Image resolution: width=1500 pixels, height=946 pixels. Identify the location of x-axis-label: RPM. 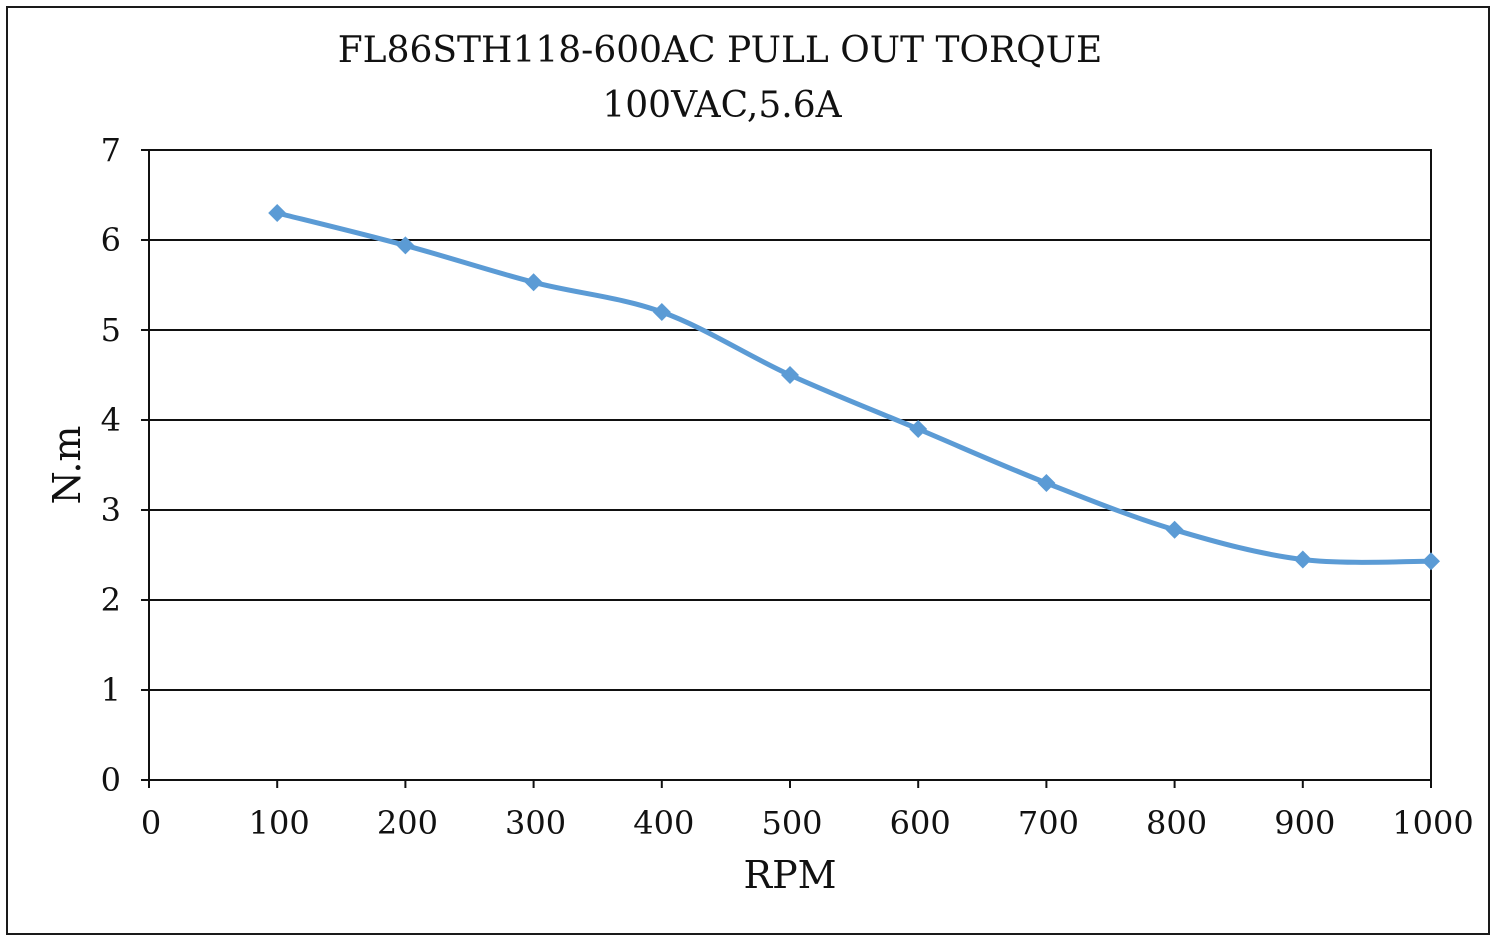
(789, 875).